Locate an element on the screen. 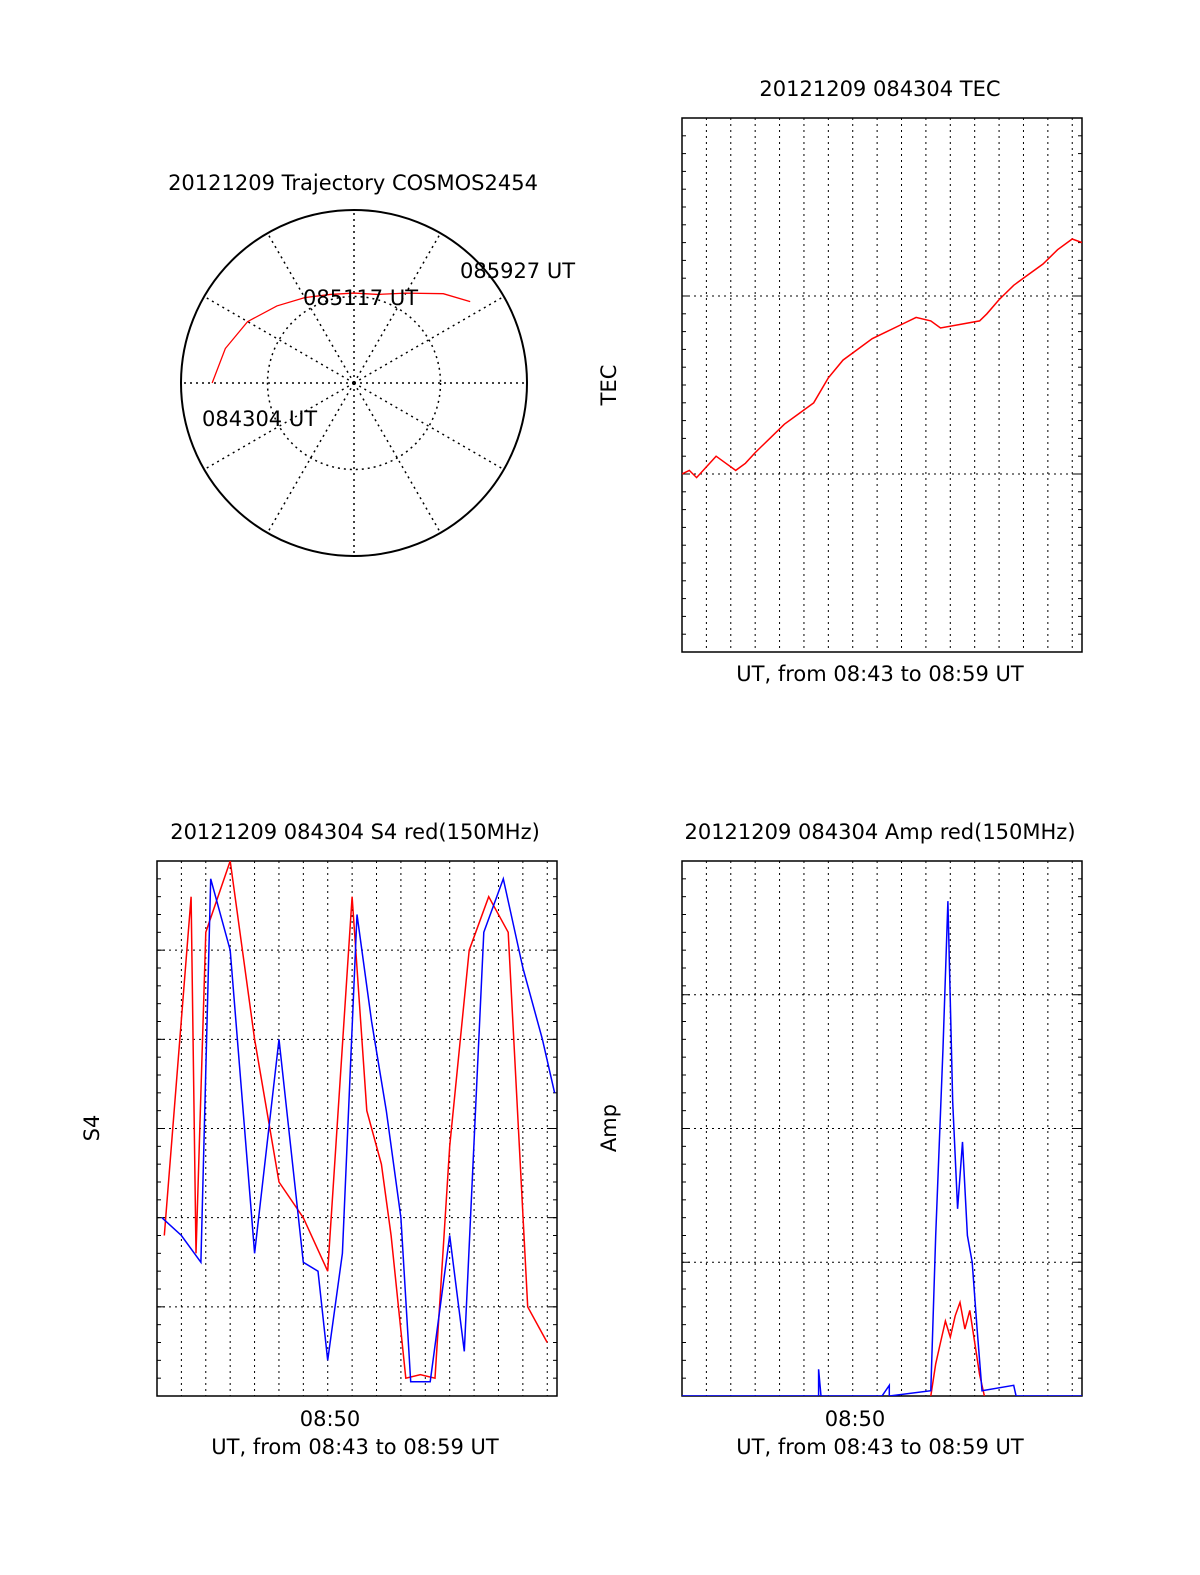  tec-ylabel: TEC is located at coordinates (609, 386).